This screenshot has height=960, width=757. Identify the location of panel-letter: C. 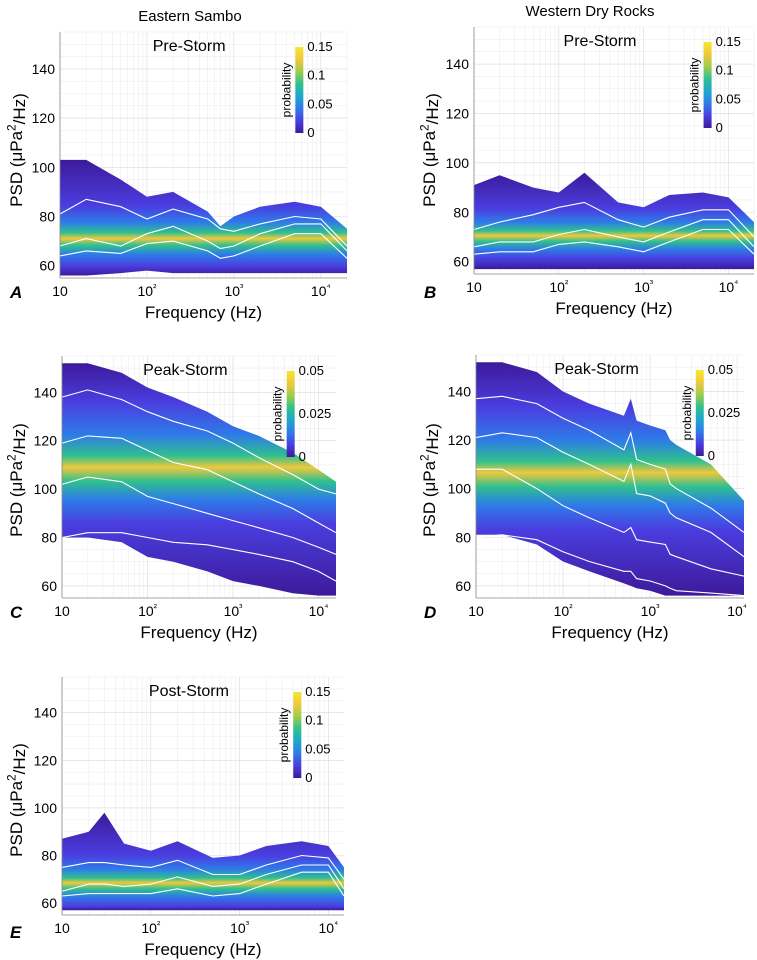
(16, 612).